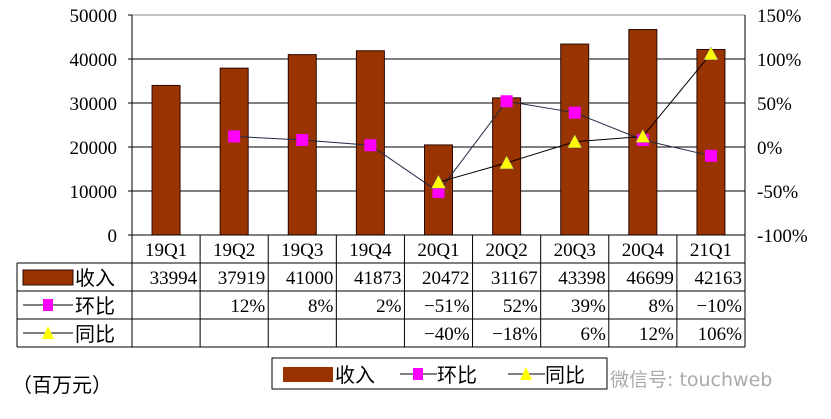  What do you see at coordinates (370, 145) in the screenshot?
I see `marker-square-19Q4` at bounding box center [370, 145].